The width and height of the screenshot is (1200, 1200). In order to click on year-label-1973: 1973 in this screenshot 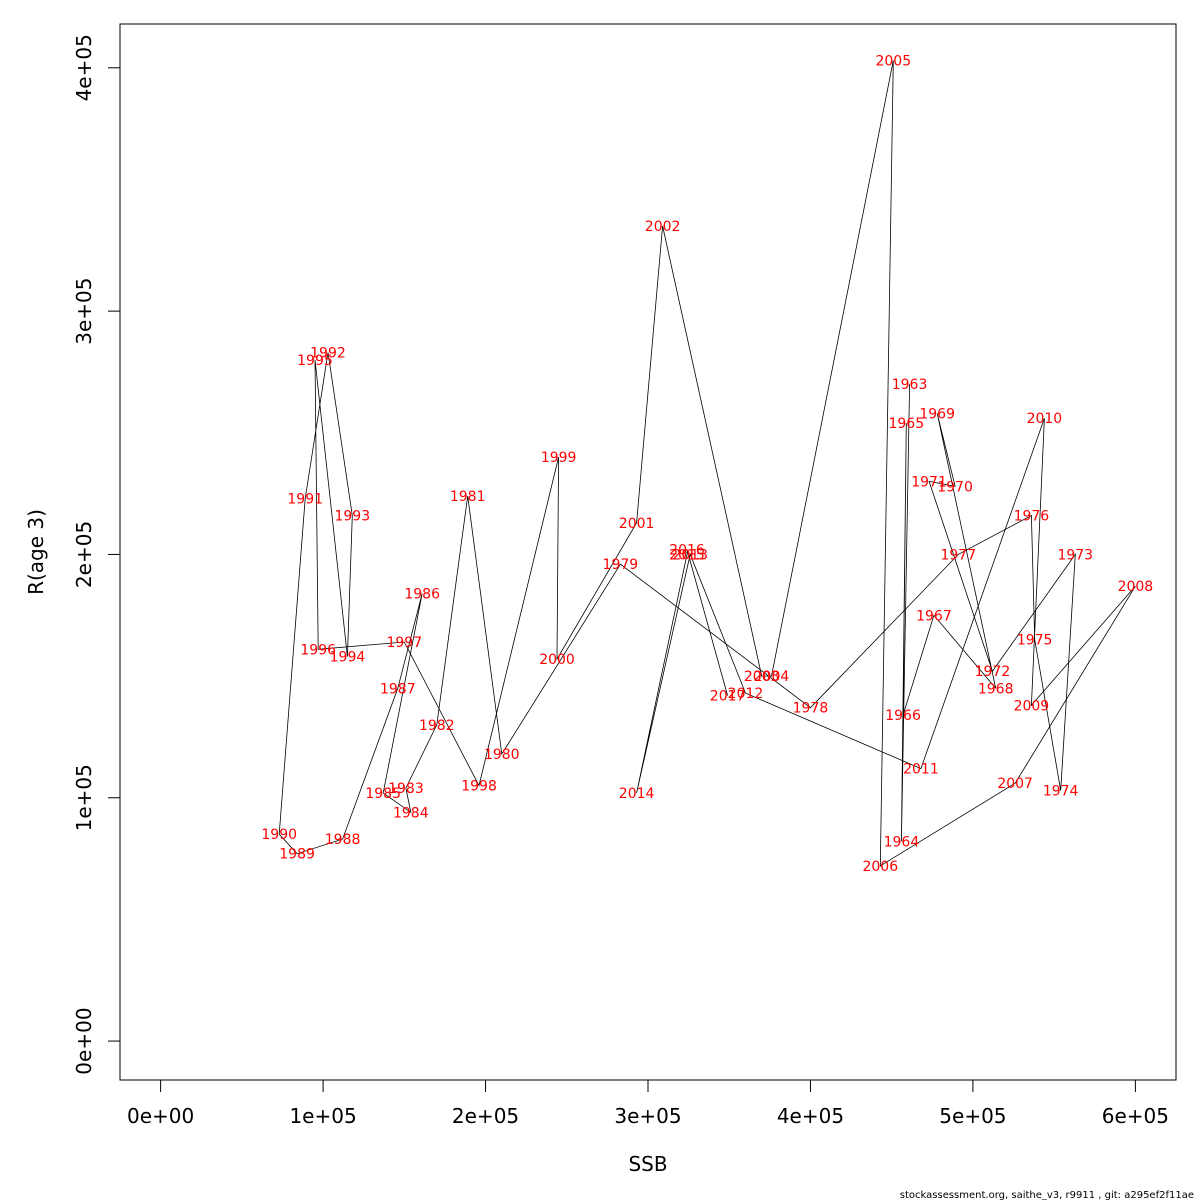, I will do `click(1075, 555)`.